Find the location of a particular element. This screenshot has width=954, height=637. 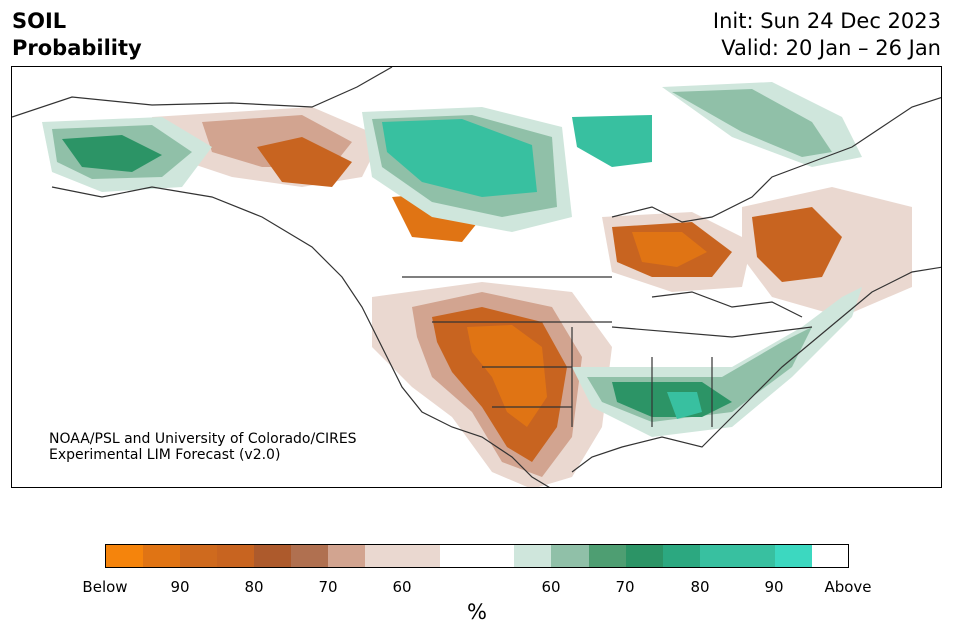

colorbar-tick-label: Above is located at coordinates (848, 587).